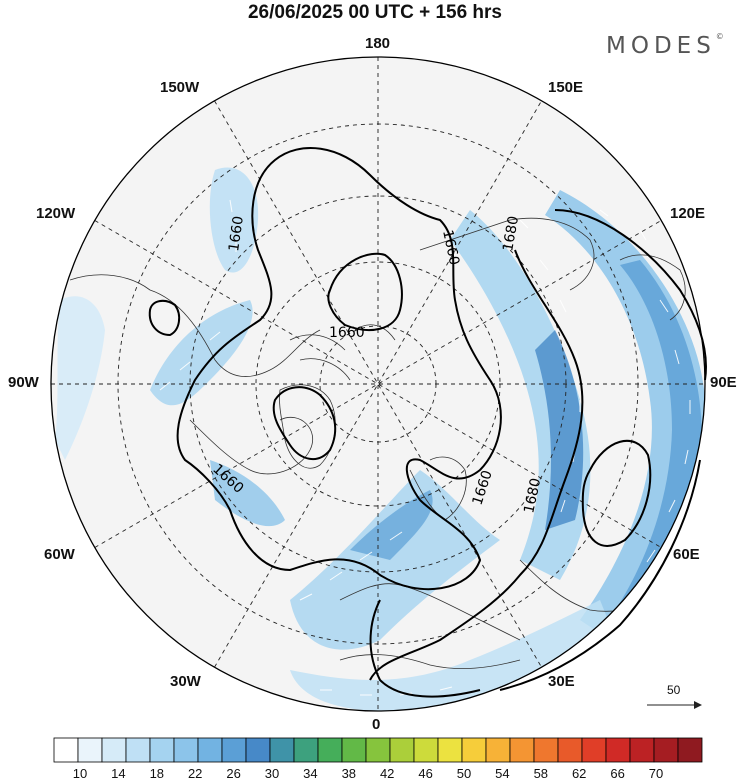 The height and width of the screenshot is (782, 750). Describe the element at coordinates (376, 724) in the screenshot. I see `lon-label-0: 0` at that location.